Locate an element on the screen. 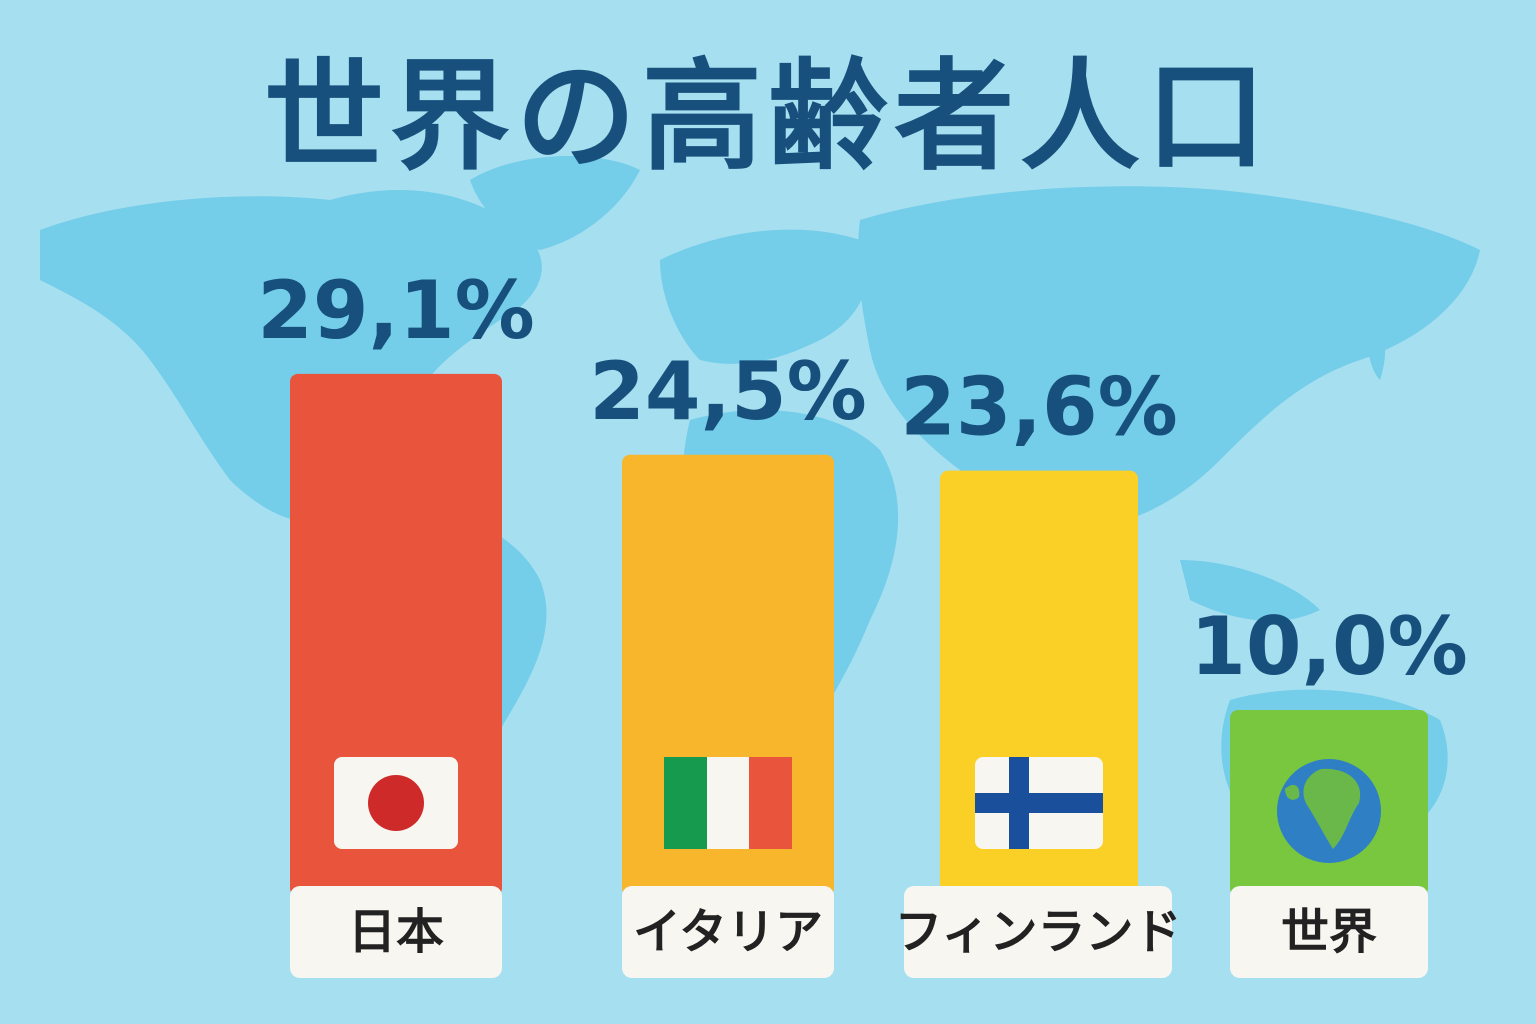 The height and width of the screenshot is (1024, 1536). category-label: 世界 is located at coordinates (1329, 932).